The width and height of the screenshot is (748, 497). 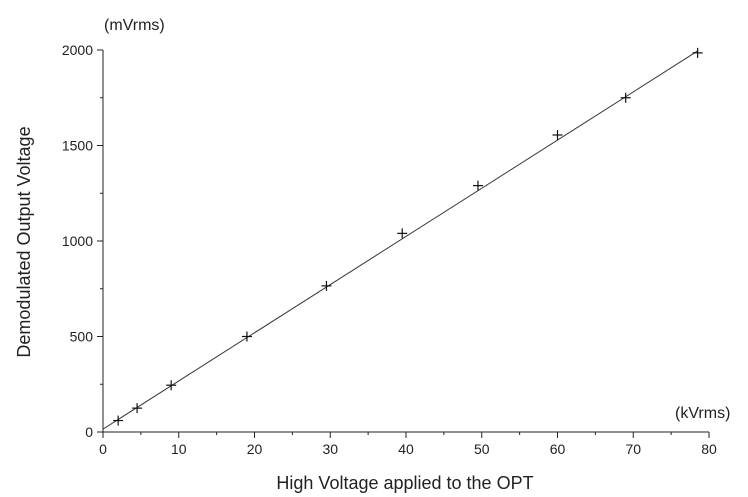 I want to click on x-axis-title: High Voltage applied to the OPT, so click(x=404, y=483).